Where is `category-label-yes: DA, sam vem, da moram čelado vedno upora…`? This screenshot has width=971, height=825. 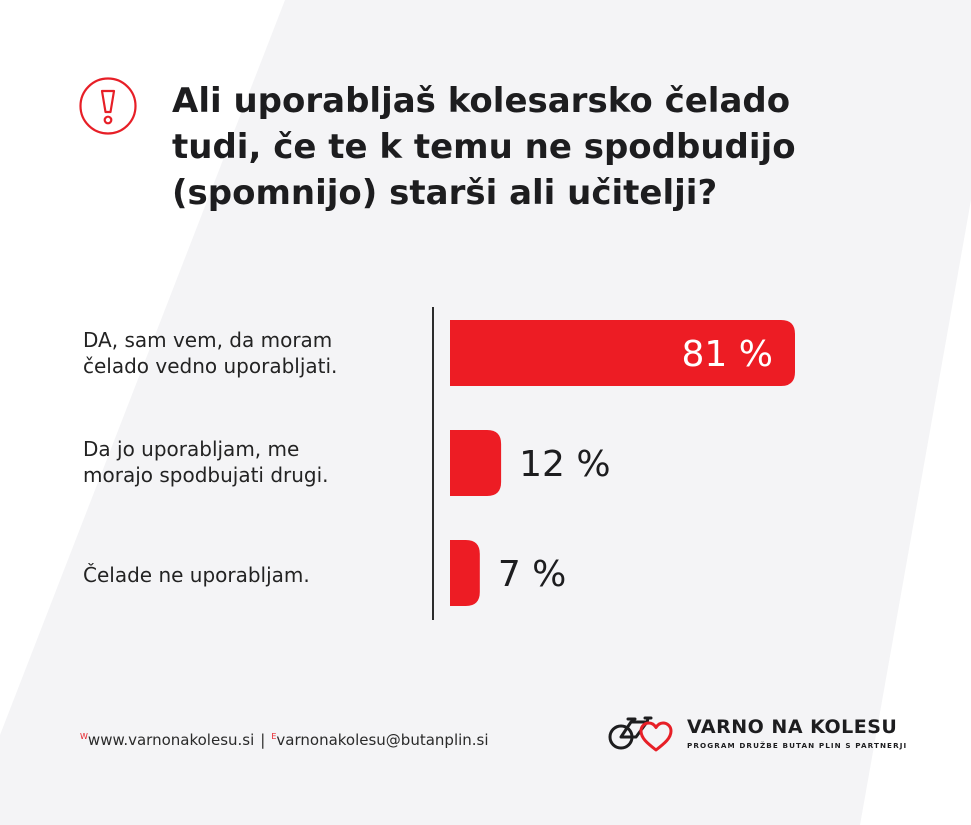
category-label-yes: DA, sam vem, da moram čelado vedno upora… is located at coordinates (248, 353).